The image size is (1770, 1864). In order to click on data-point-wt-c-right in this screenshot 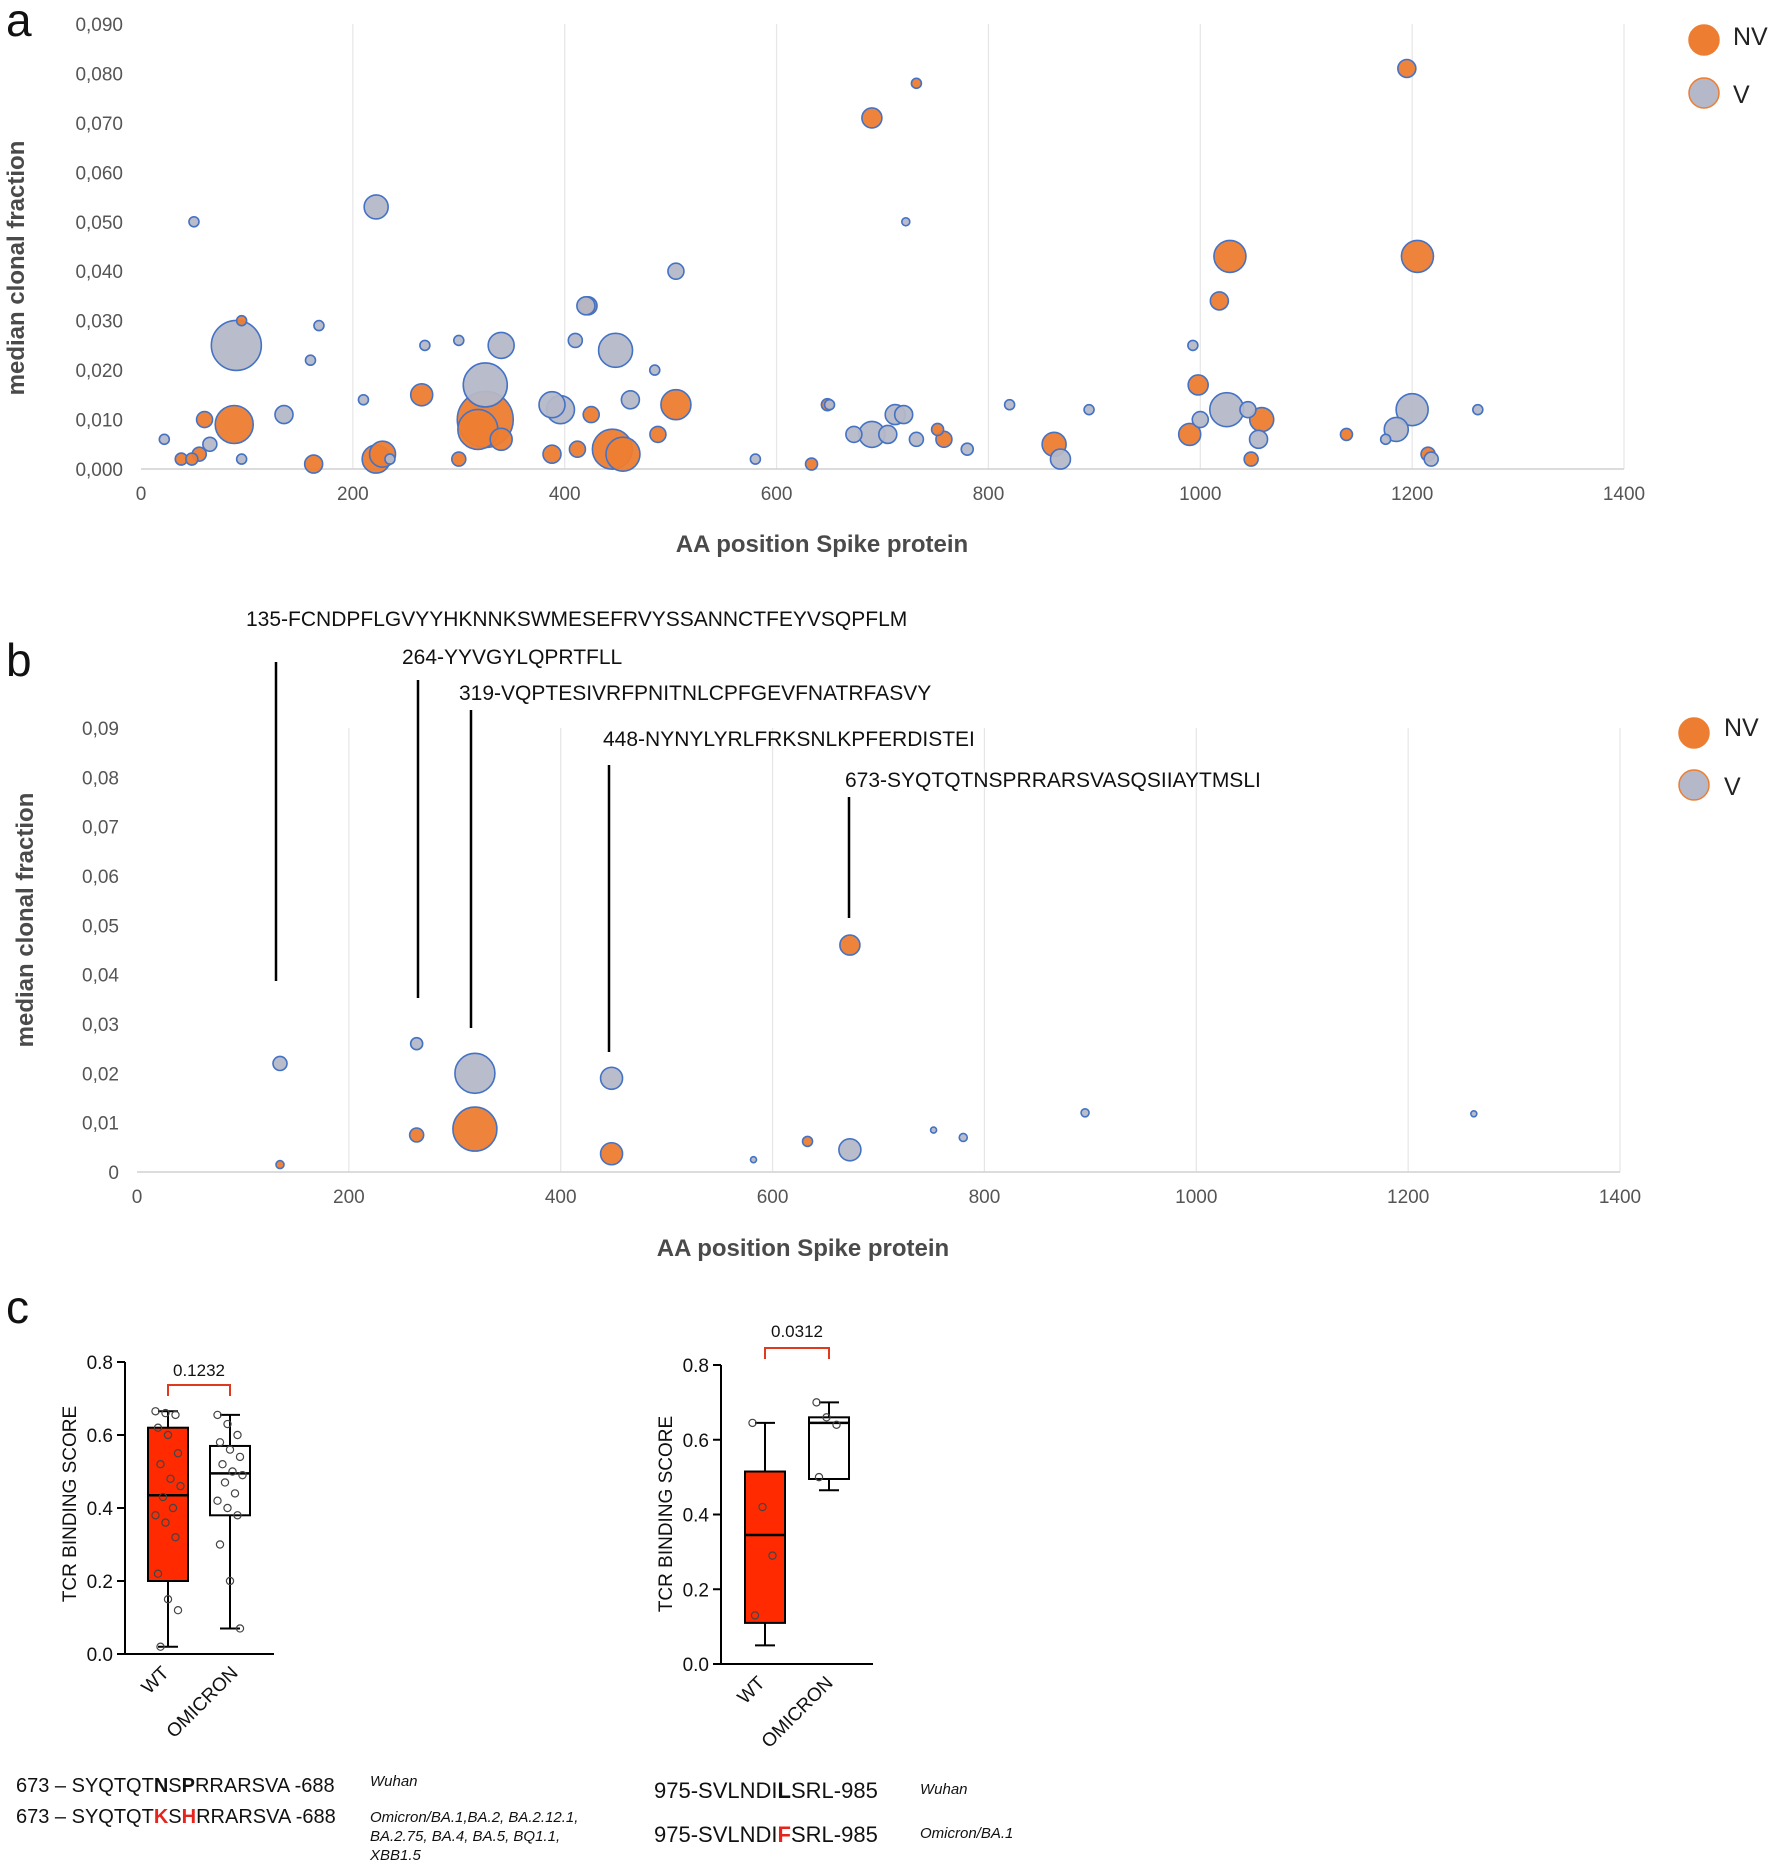, I will do `click(752, 1423)`.